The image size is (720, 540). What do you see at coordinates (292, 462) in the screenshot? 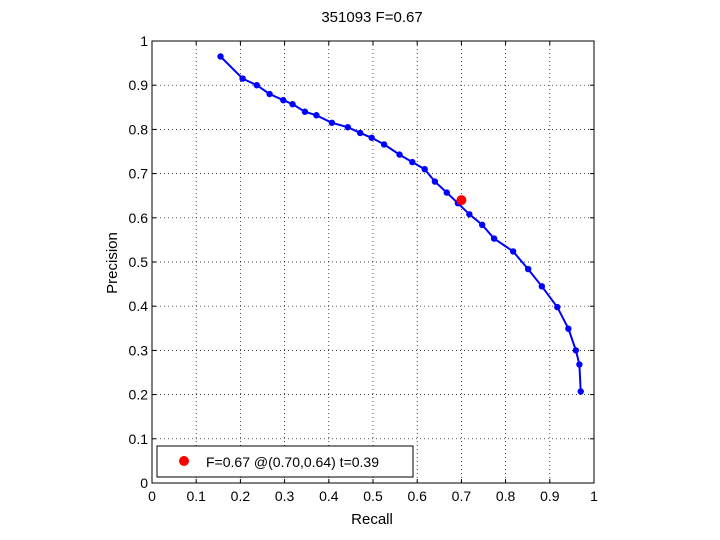
I see `legend-label: F=0.67 @(0.70,0.64) t=0.39` at bounding box center [292, 462].